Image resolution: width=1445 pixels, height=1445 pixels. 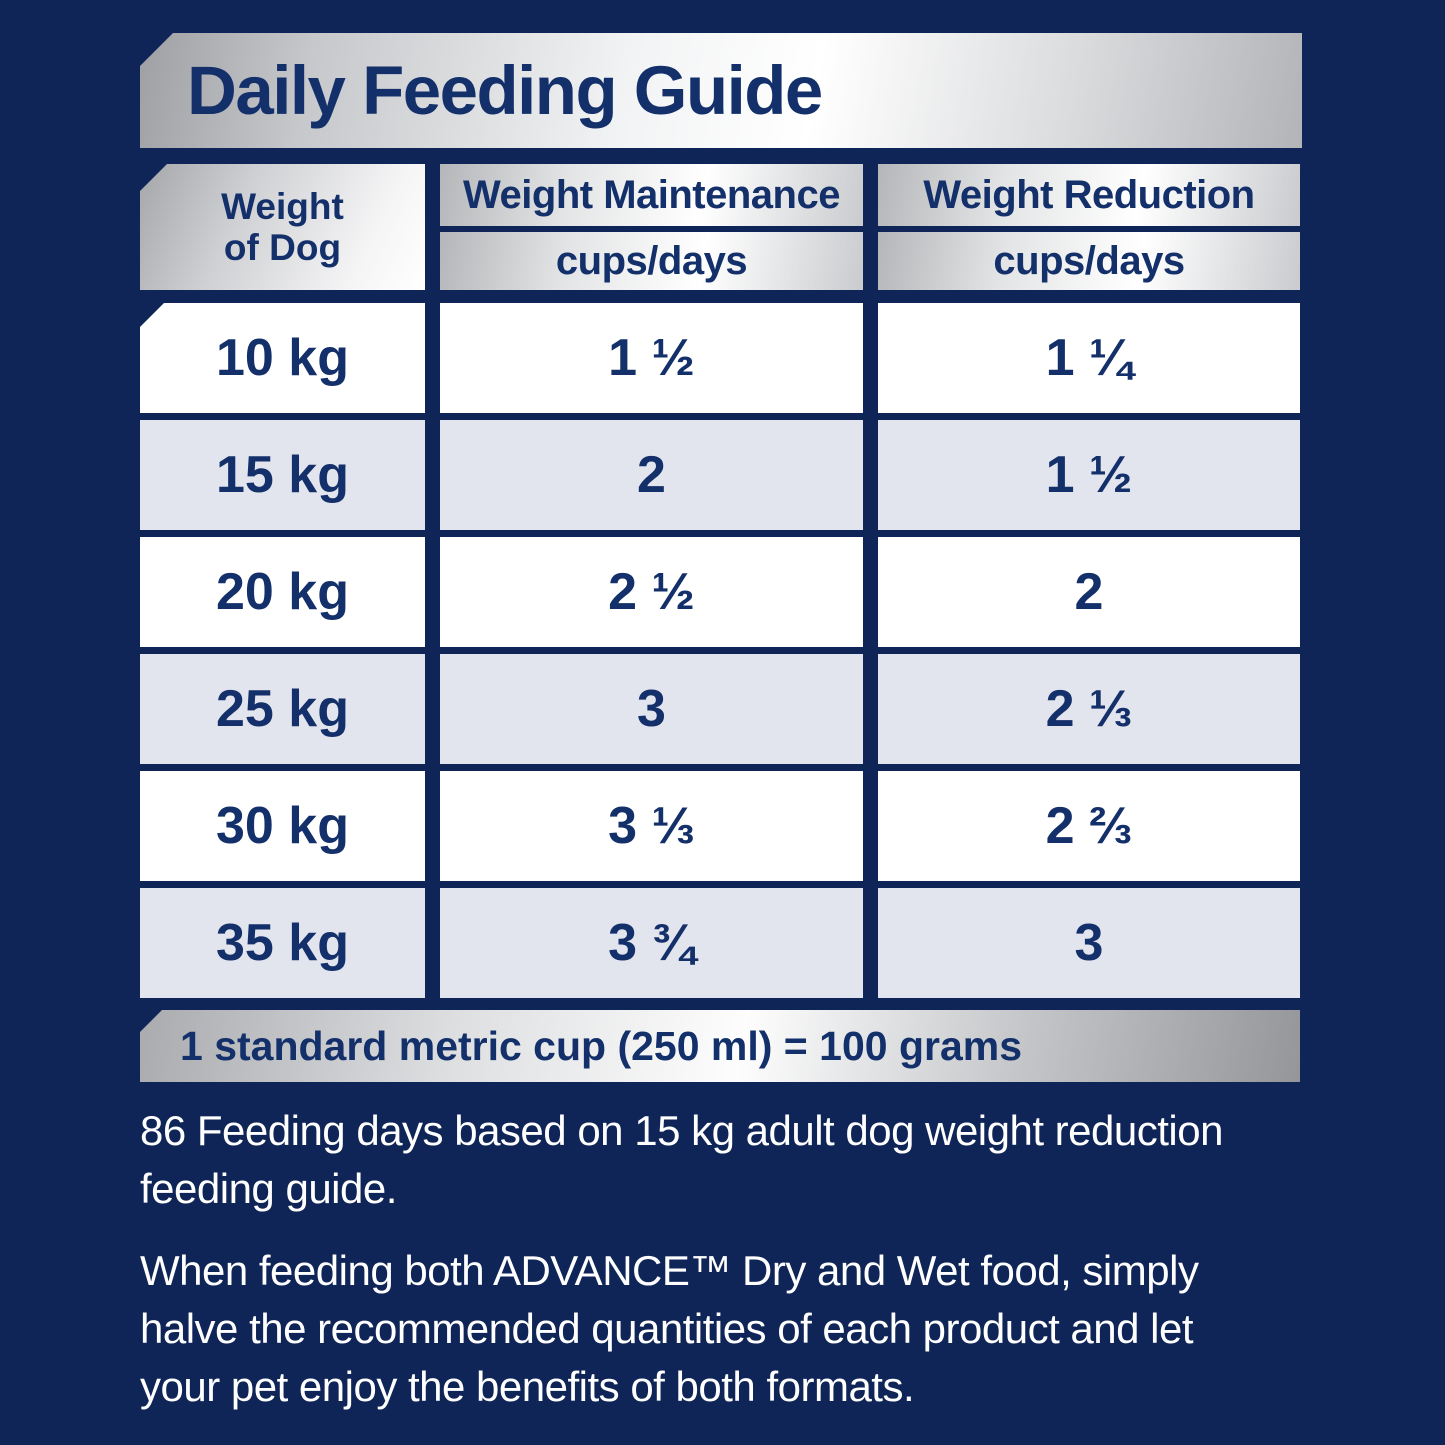 I want to click on reduction-cell: 2, so click(x=1089, y=592).